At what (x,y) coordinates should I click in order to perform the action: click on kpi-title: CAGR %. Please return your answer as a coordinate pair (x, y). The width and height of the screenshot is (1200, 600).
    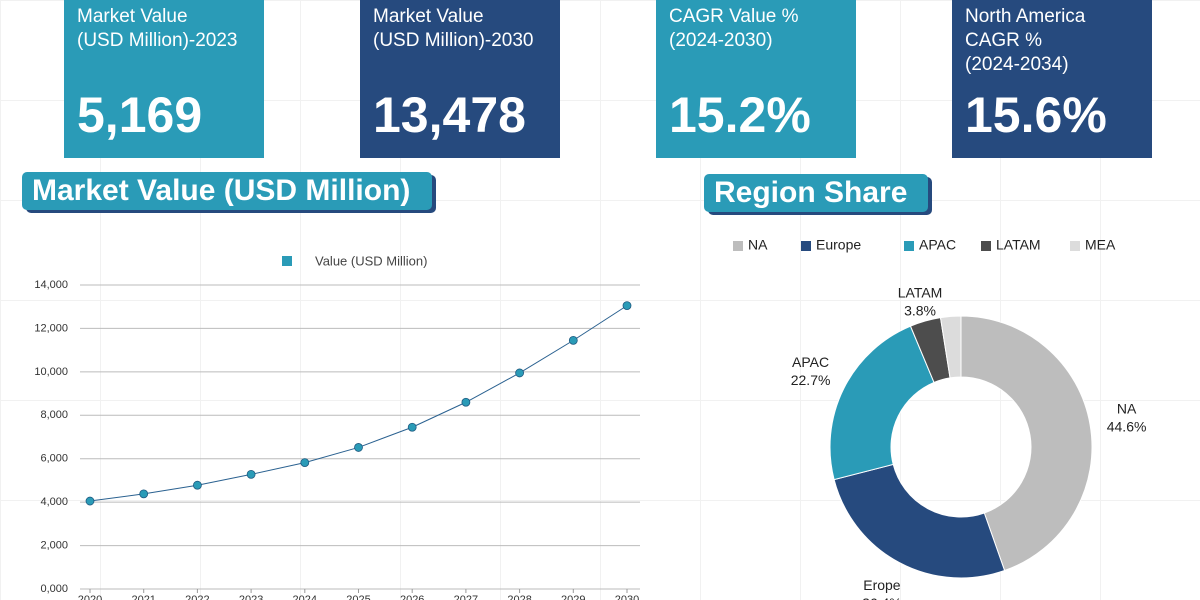
    Looking at the image, I should click on (1003, 40).